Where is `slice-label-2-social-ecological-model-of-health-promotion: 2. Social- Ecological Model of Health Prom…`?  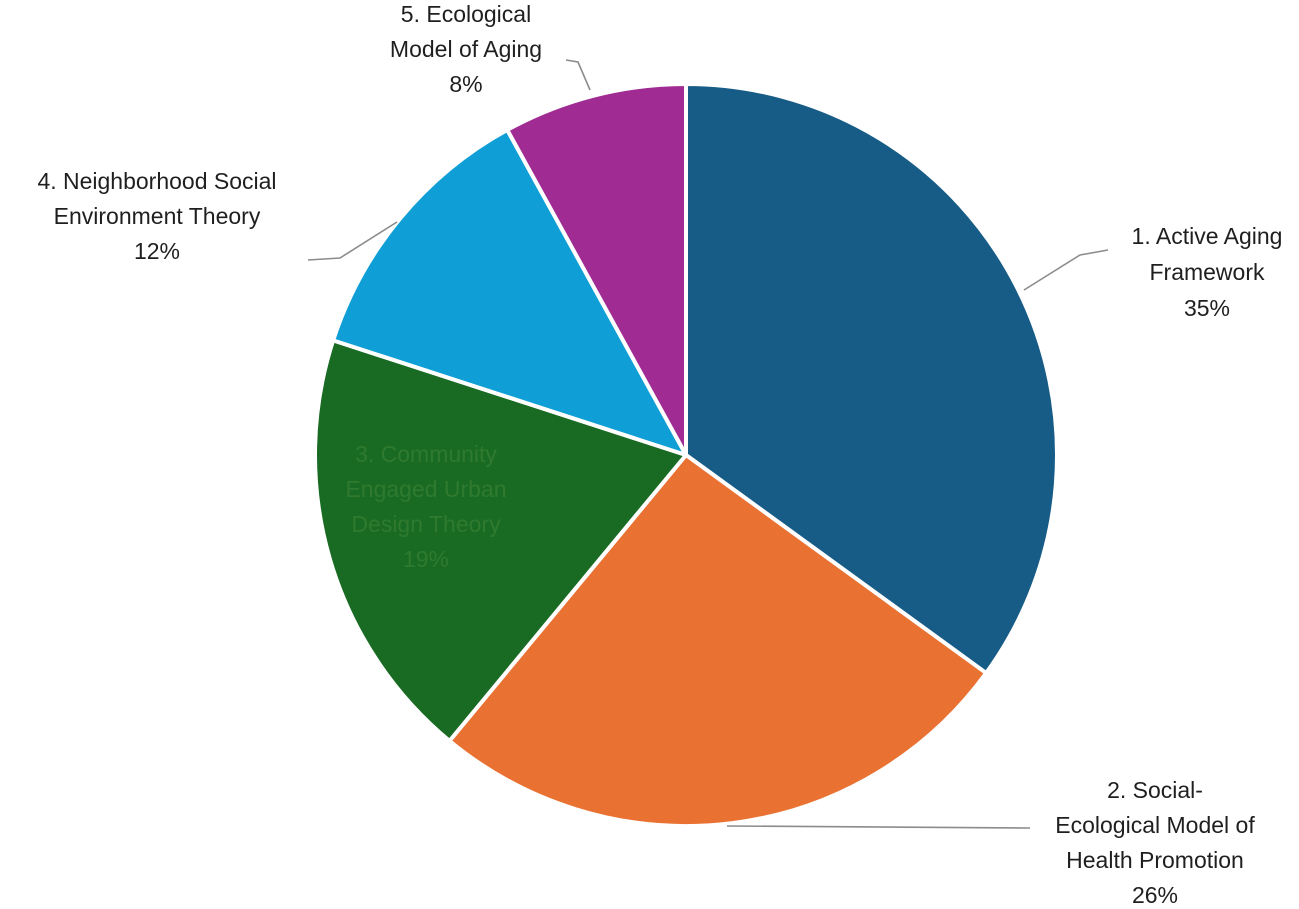 slice-label-2-social-ecological-model-of-health-promotion: 2. Social- Ecological Model of Health Prom… is located at coordinates (1155, 842).